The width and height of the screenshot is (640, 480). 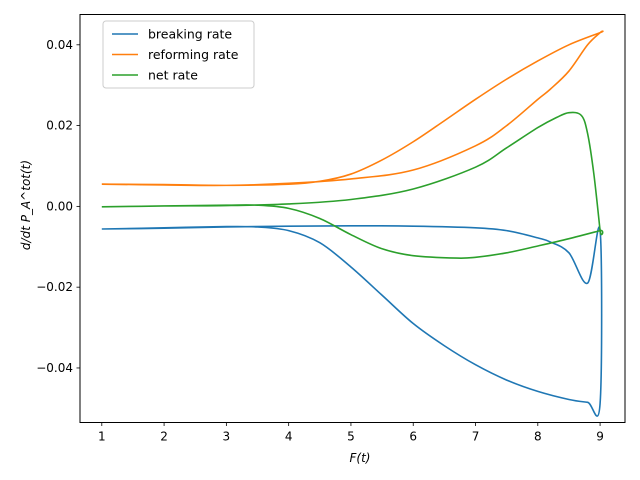 What do you see at coordinates (164, 437) in the screenshot?
I see `x-tick-label: 2` at bounding box center [164, 437].